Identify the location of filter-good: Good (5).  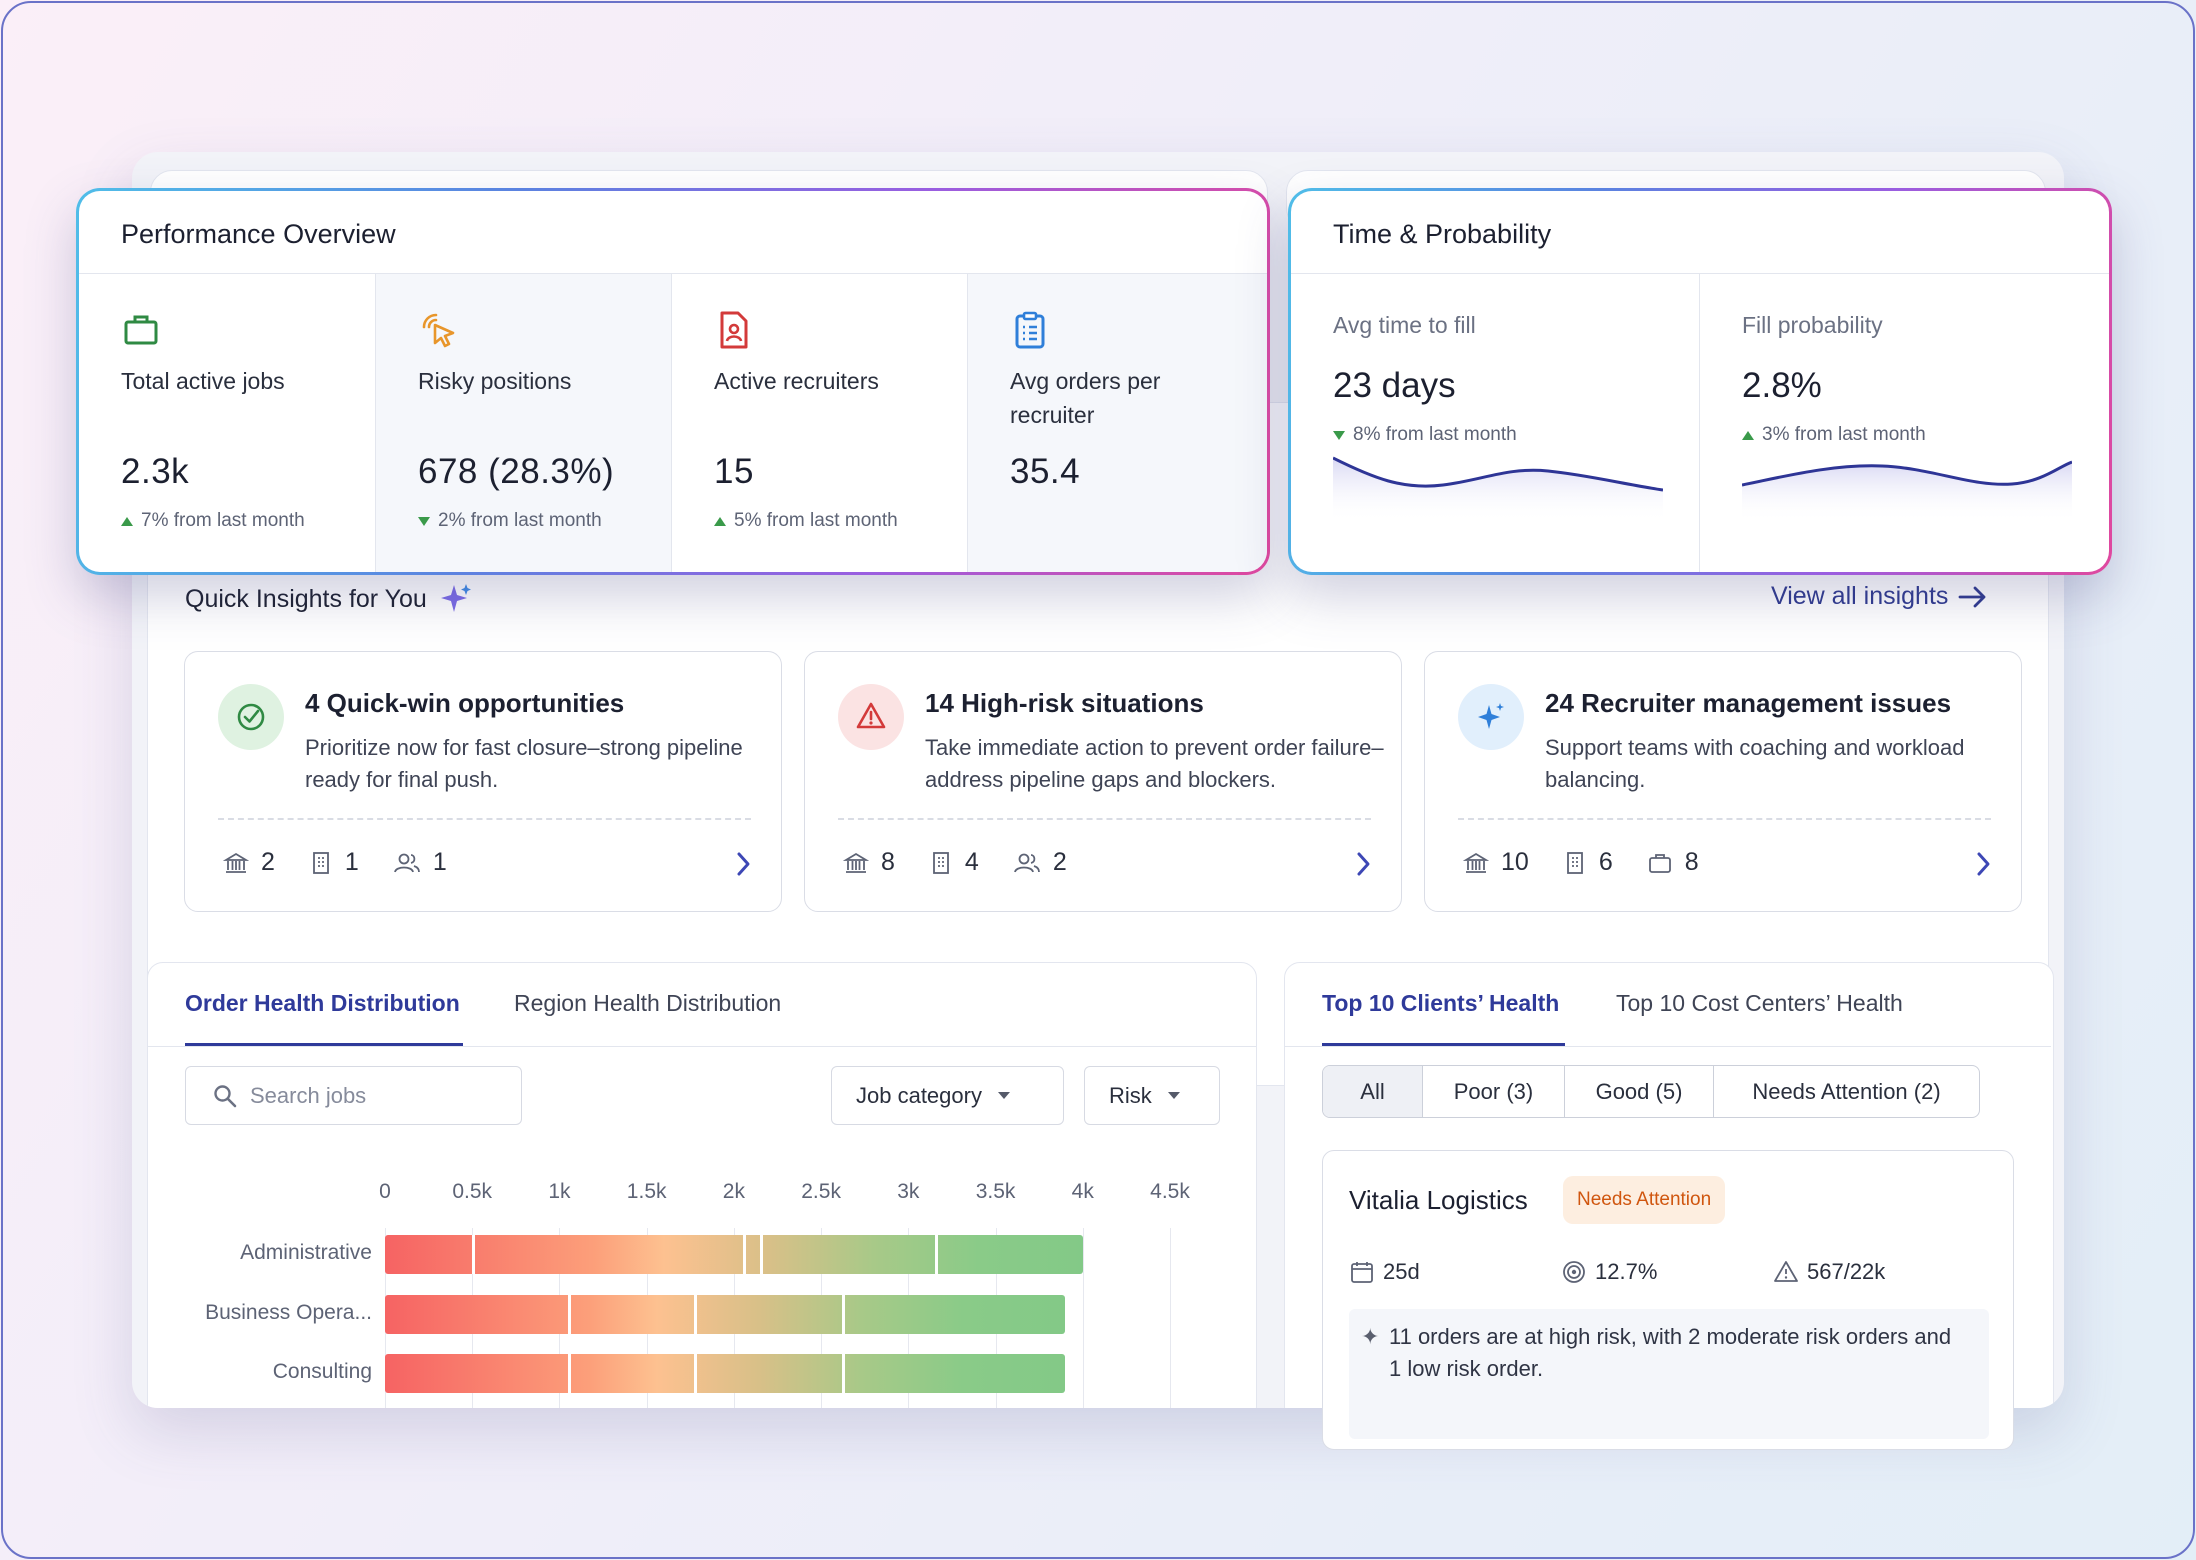
(1639, 1091).